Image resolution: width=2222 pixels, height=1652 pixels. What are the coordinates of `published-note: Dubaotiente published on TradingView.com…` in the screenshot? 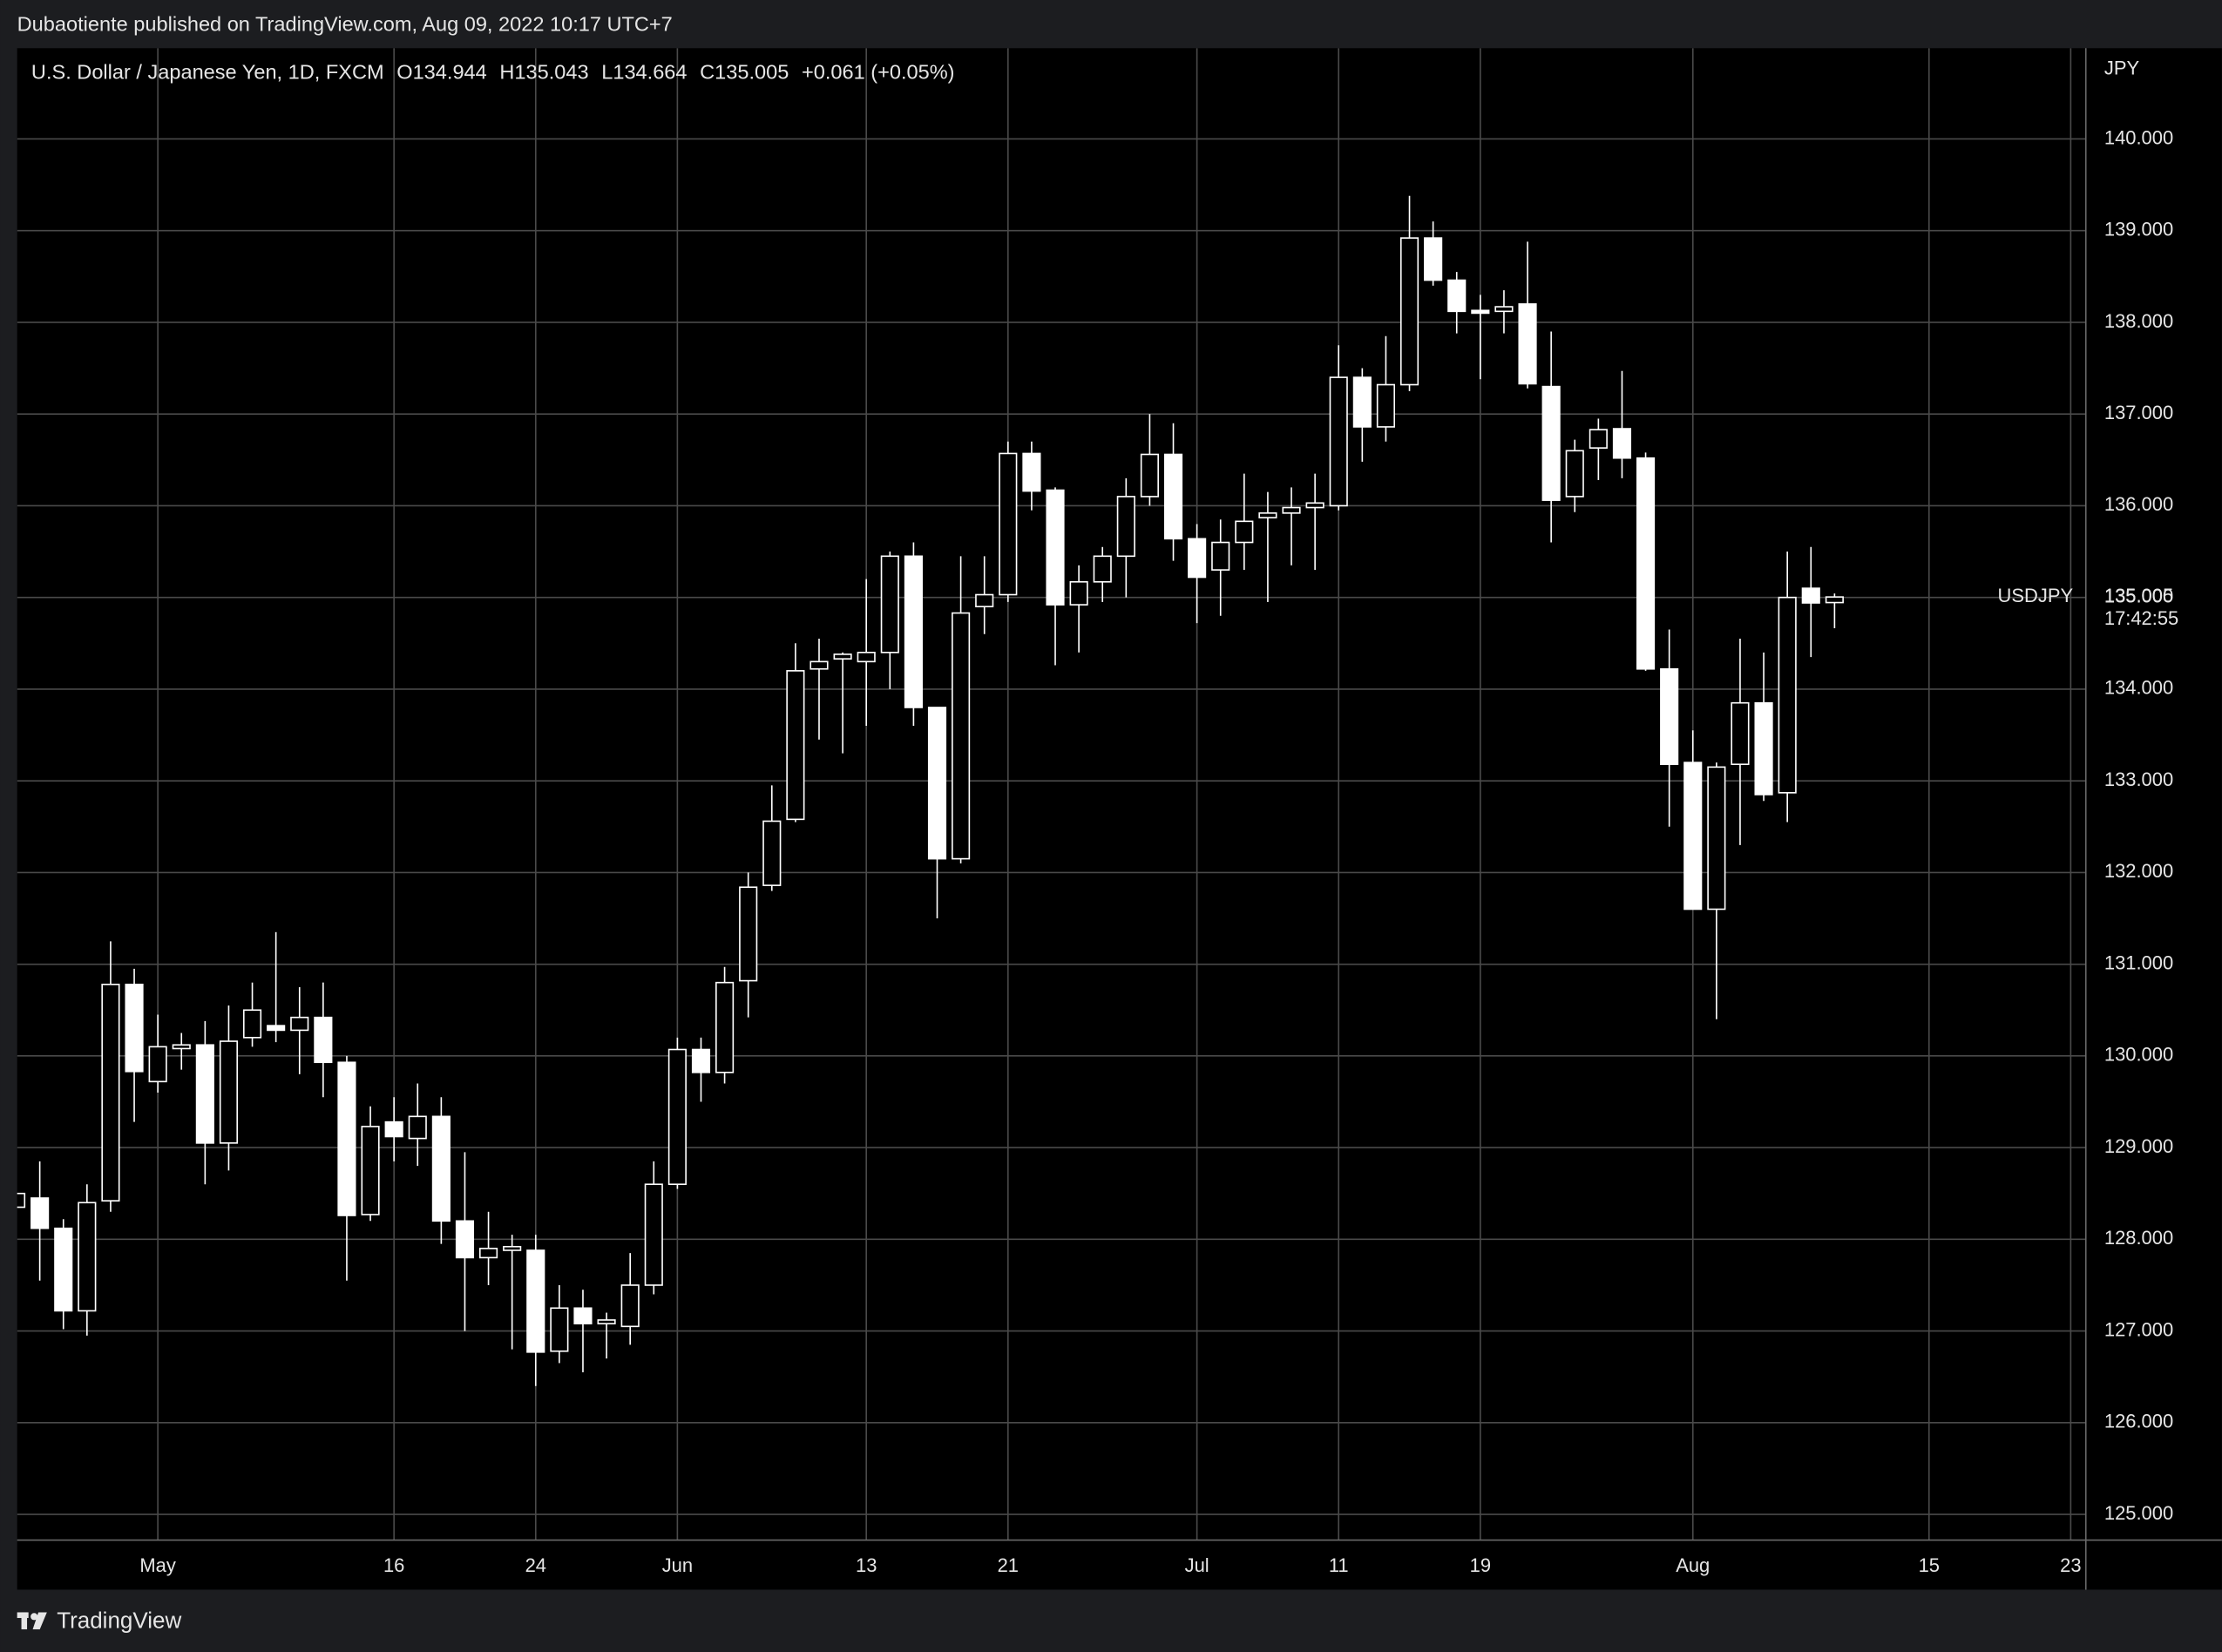 It's located at (345, 23).